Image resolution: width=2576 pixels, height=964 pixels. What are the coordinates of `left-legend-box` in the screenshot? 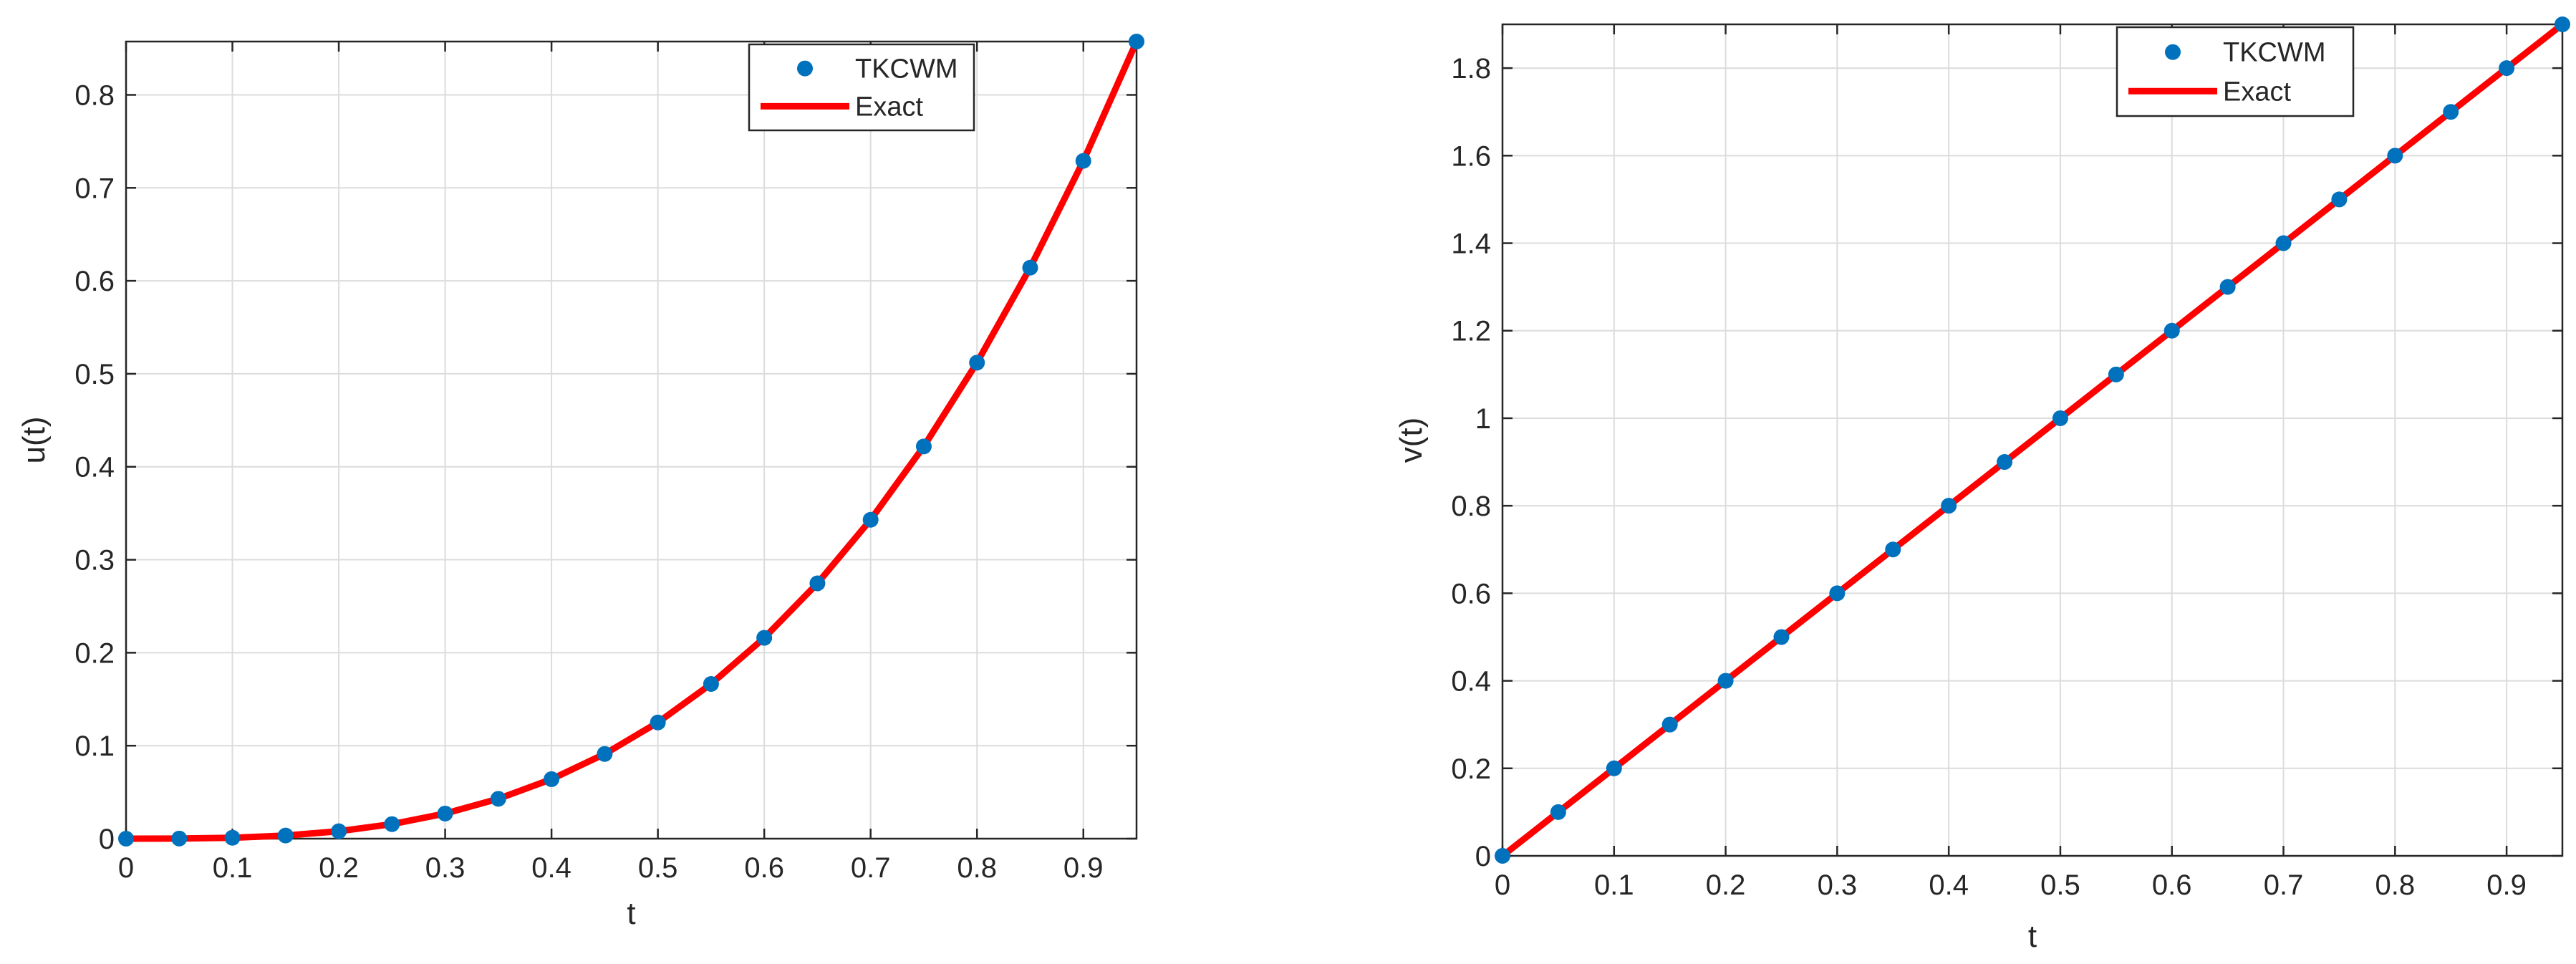 It's located at (862, 87).